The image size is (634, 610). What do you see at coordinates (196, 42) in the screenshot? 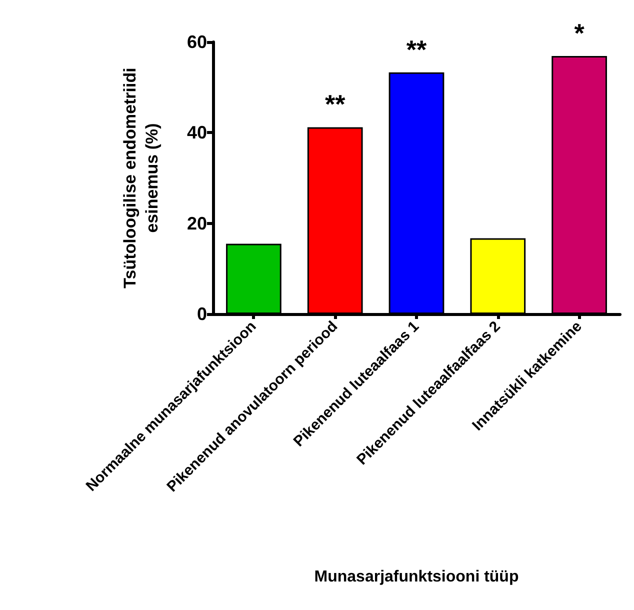
I see `y-tick-label: 60` at bounding box center [196, 42].